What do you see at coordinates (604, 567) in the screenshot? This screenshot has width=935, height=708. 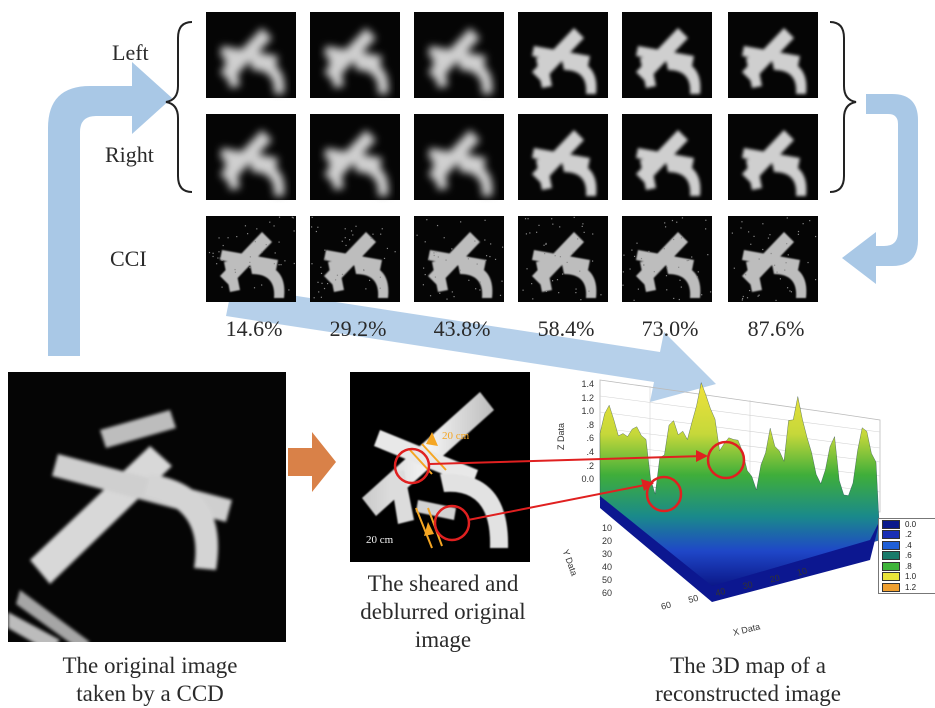 I see `y-tick: 40` at bounding box center [604, 567].